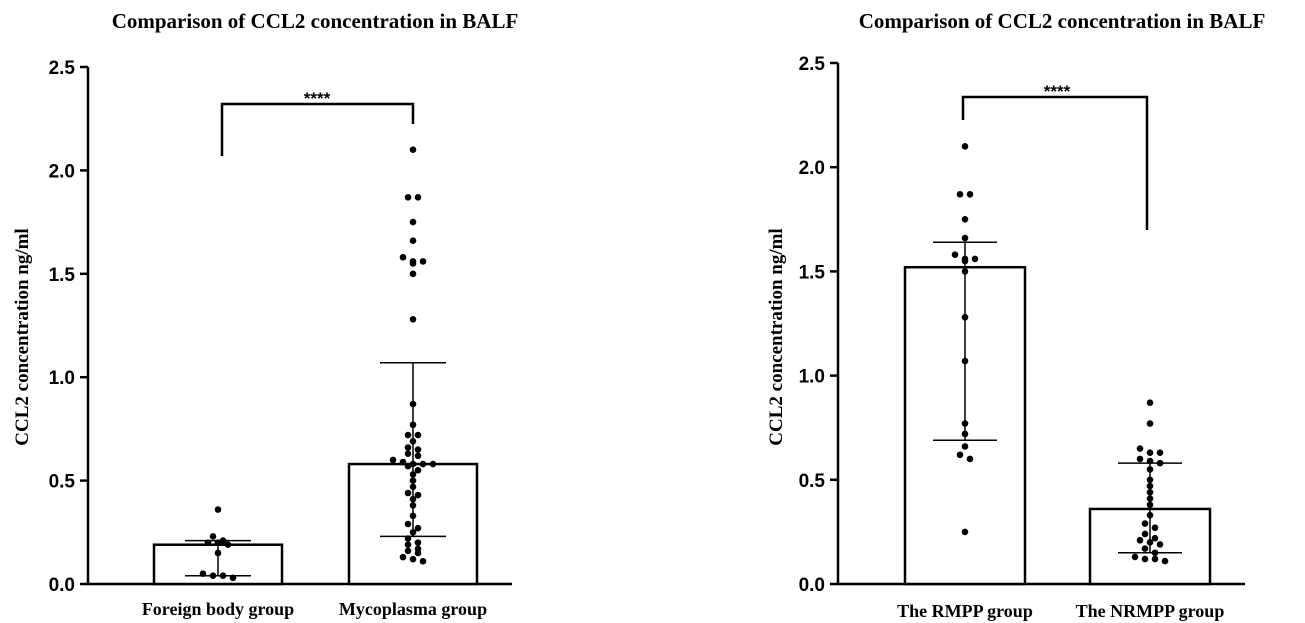 Image resolution: width=1305 pixels, height=623 pixels. Describe the element at coordinates (62, 68) in the screenshot. I see `y-tick-label: 2.5` at that location.